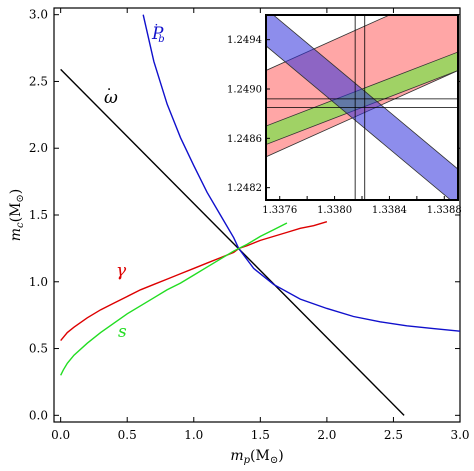 Image resolution: width=474 pixels, height=471 pixels. Describe the element at coordinates (122, 332) in the screenshot. I see `label-s: s` at that location.